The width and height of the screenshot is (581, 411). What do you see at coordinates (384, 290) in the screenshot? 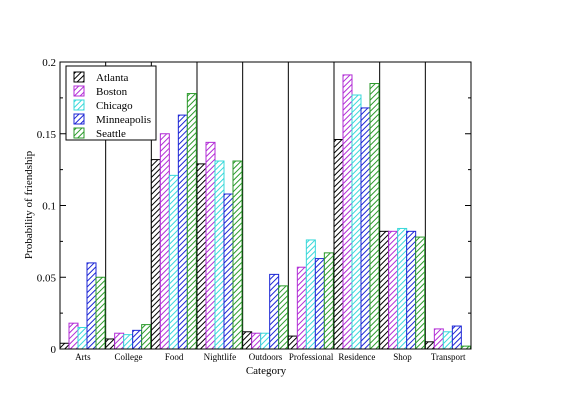
I see `bar-atlanta-shop` at bounding box center [384, 290].